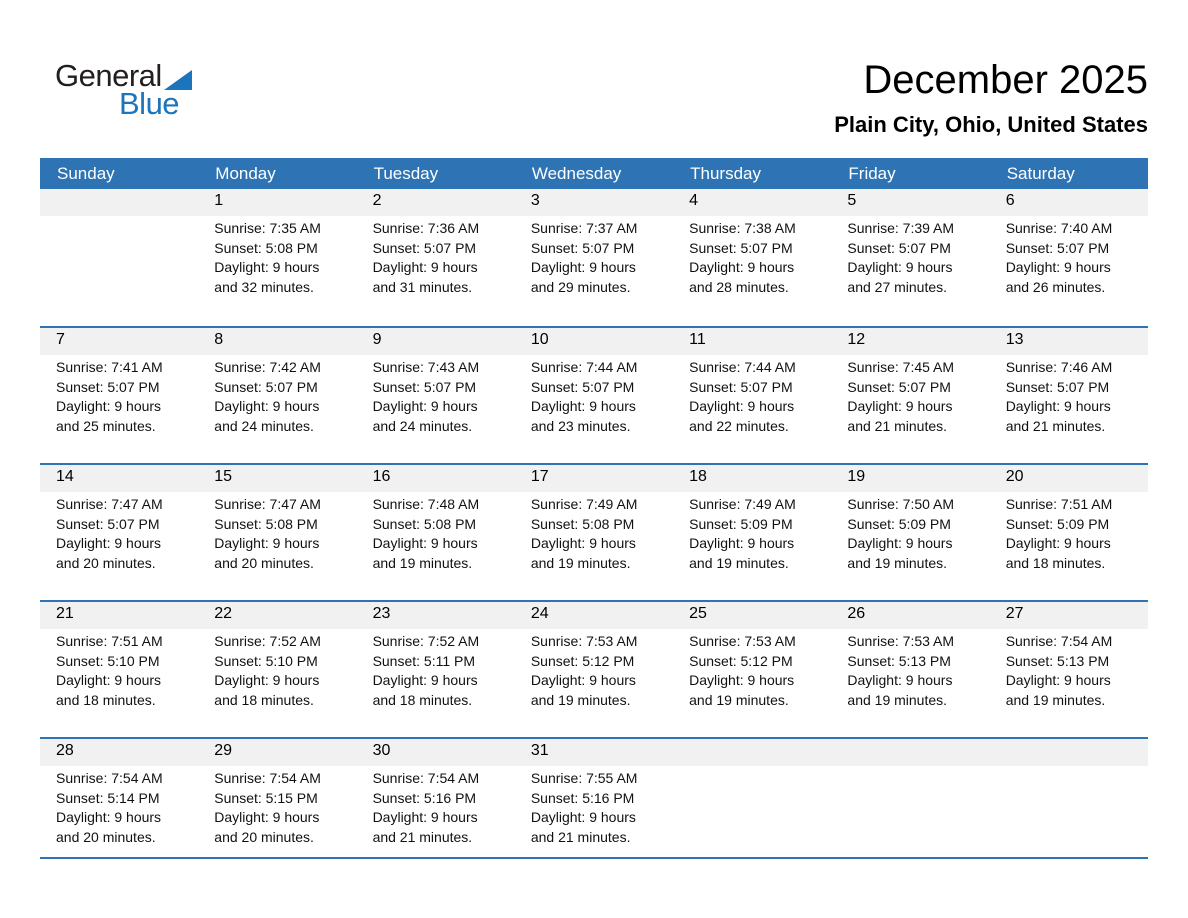 The height and width of the screenshot is (918, 1188). Describe the element at coordinates (264, 286) in the screenshot. I see `daylight-text-line2: and 32 minutes.` at that location.